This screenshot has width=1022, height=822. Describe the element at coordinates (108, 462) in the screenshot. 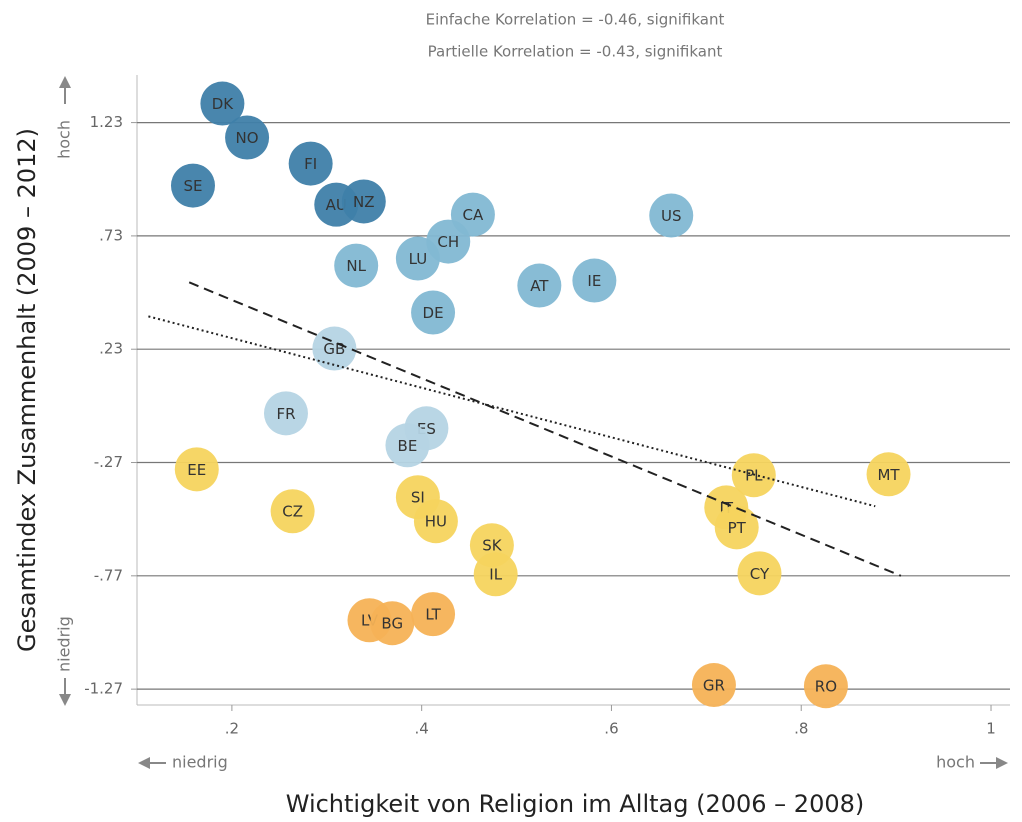

I see `y-tick-label: -.27` at that location.